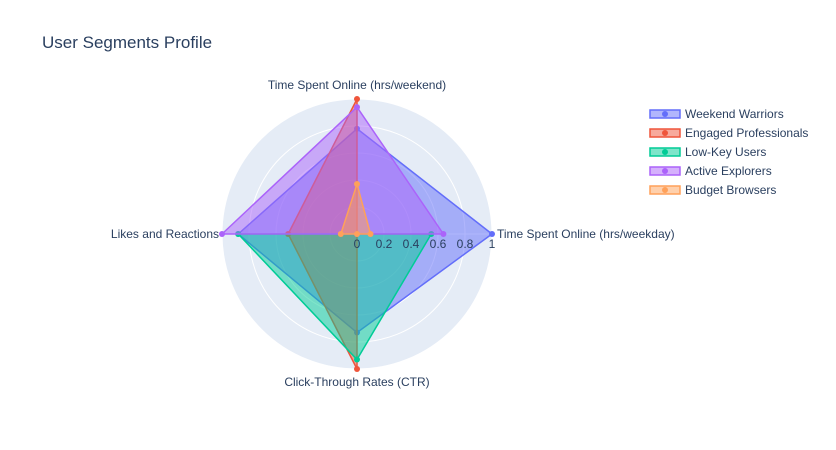 This screenshot has height=450, width=836. I want to click on axis-label: Click-Through Rates (CTR), so click(356, 382).